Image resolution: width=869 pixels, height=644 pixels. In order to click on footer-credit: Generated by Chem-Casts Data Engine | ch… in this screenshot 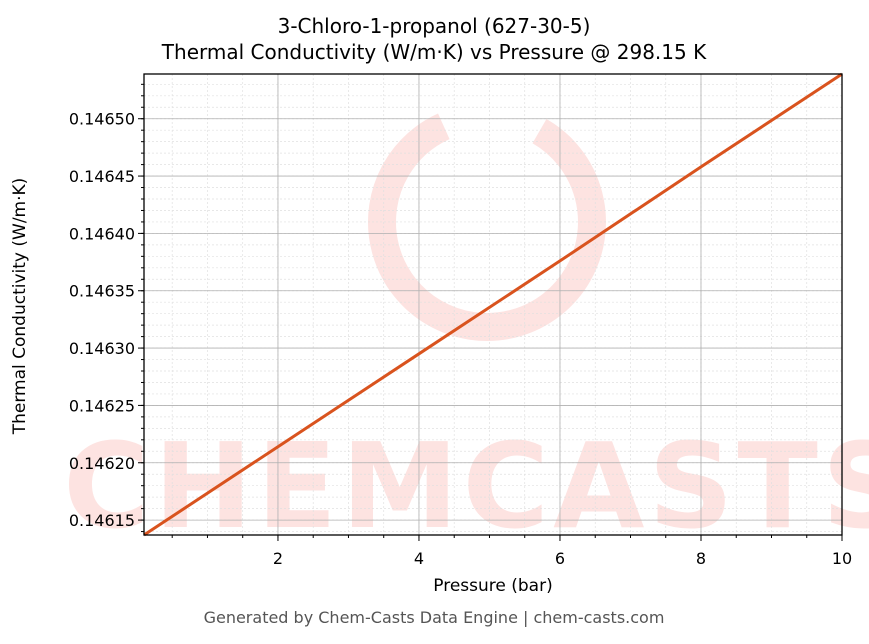, I will do `click(434, 617)`.